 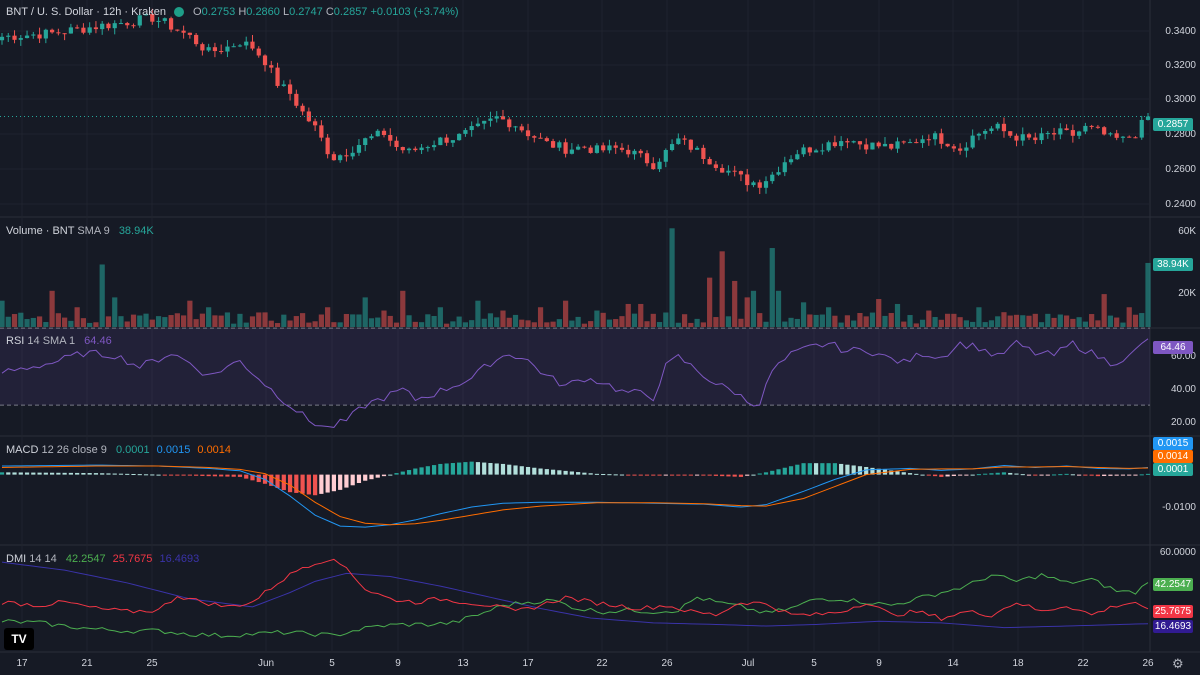 I want to click on visibility-eye-icon, so click(x=178, y=11).